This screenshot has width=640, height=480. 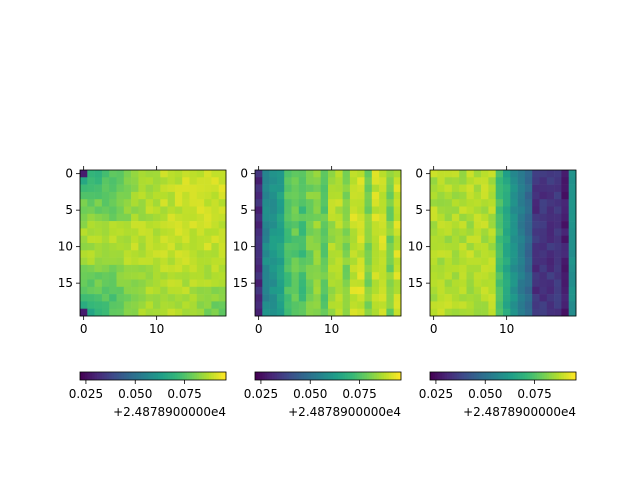 What do you see at coordinates (240, 283) in the screenshot?
I see `y-tick-label: 15` at bounding box center [240, 283].